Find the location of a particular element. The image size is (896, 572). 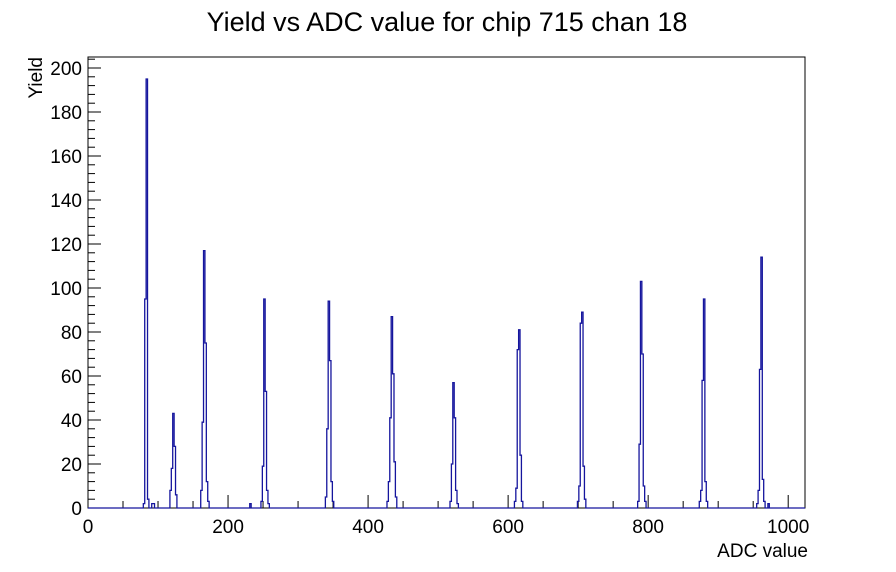

x-tick-label: 0 is located at coordinates (88, 527).